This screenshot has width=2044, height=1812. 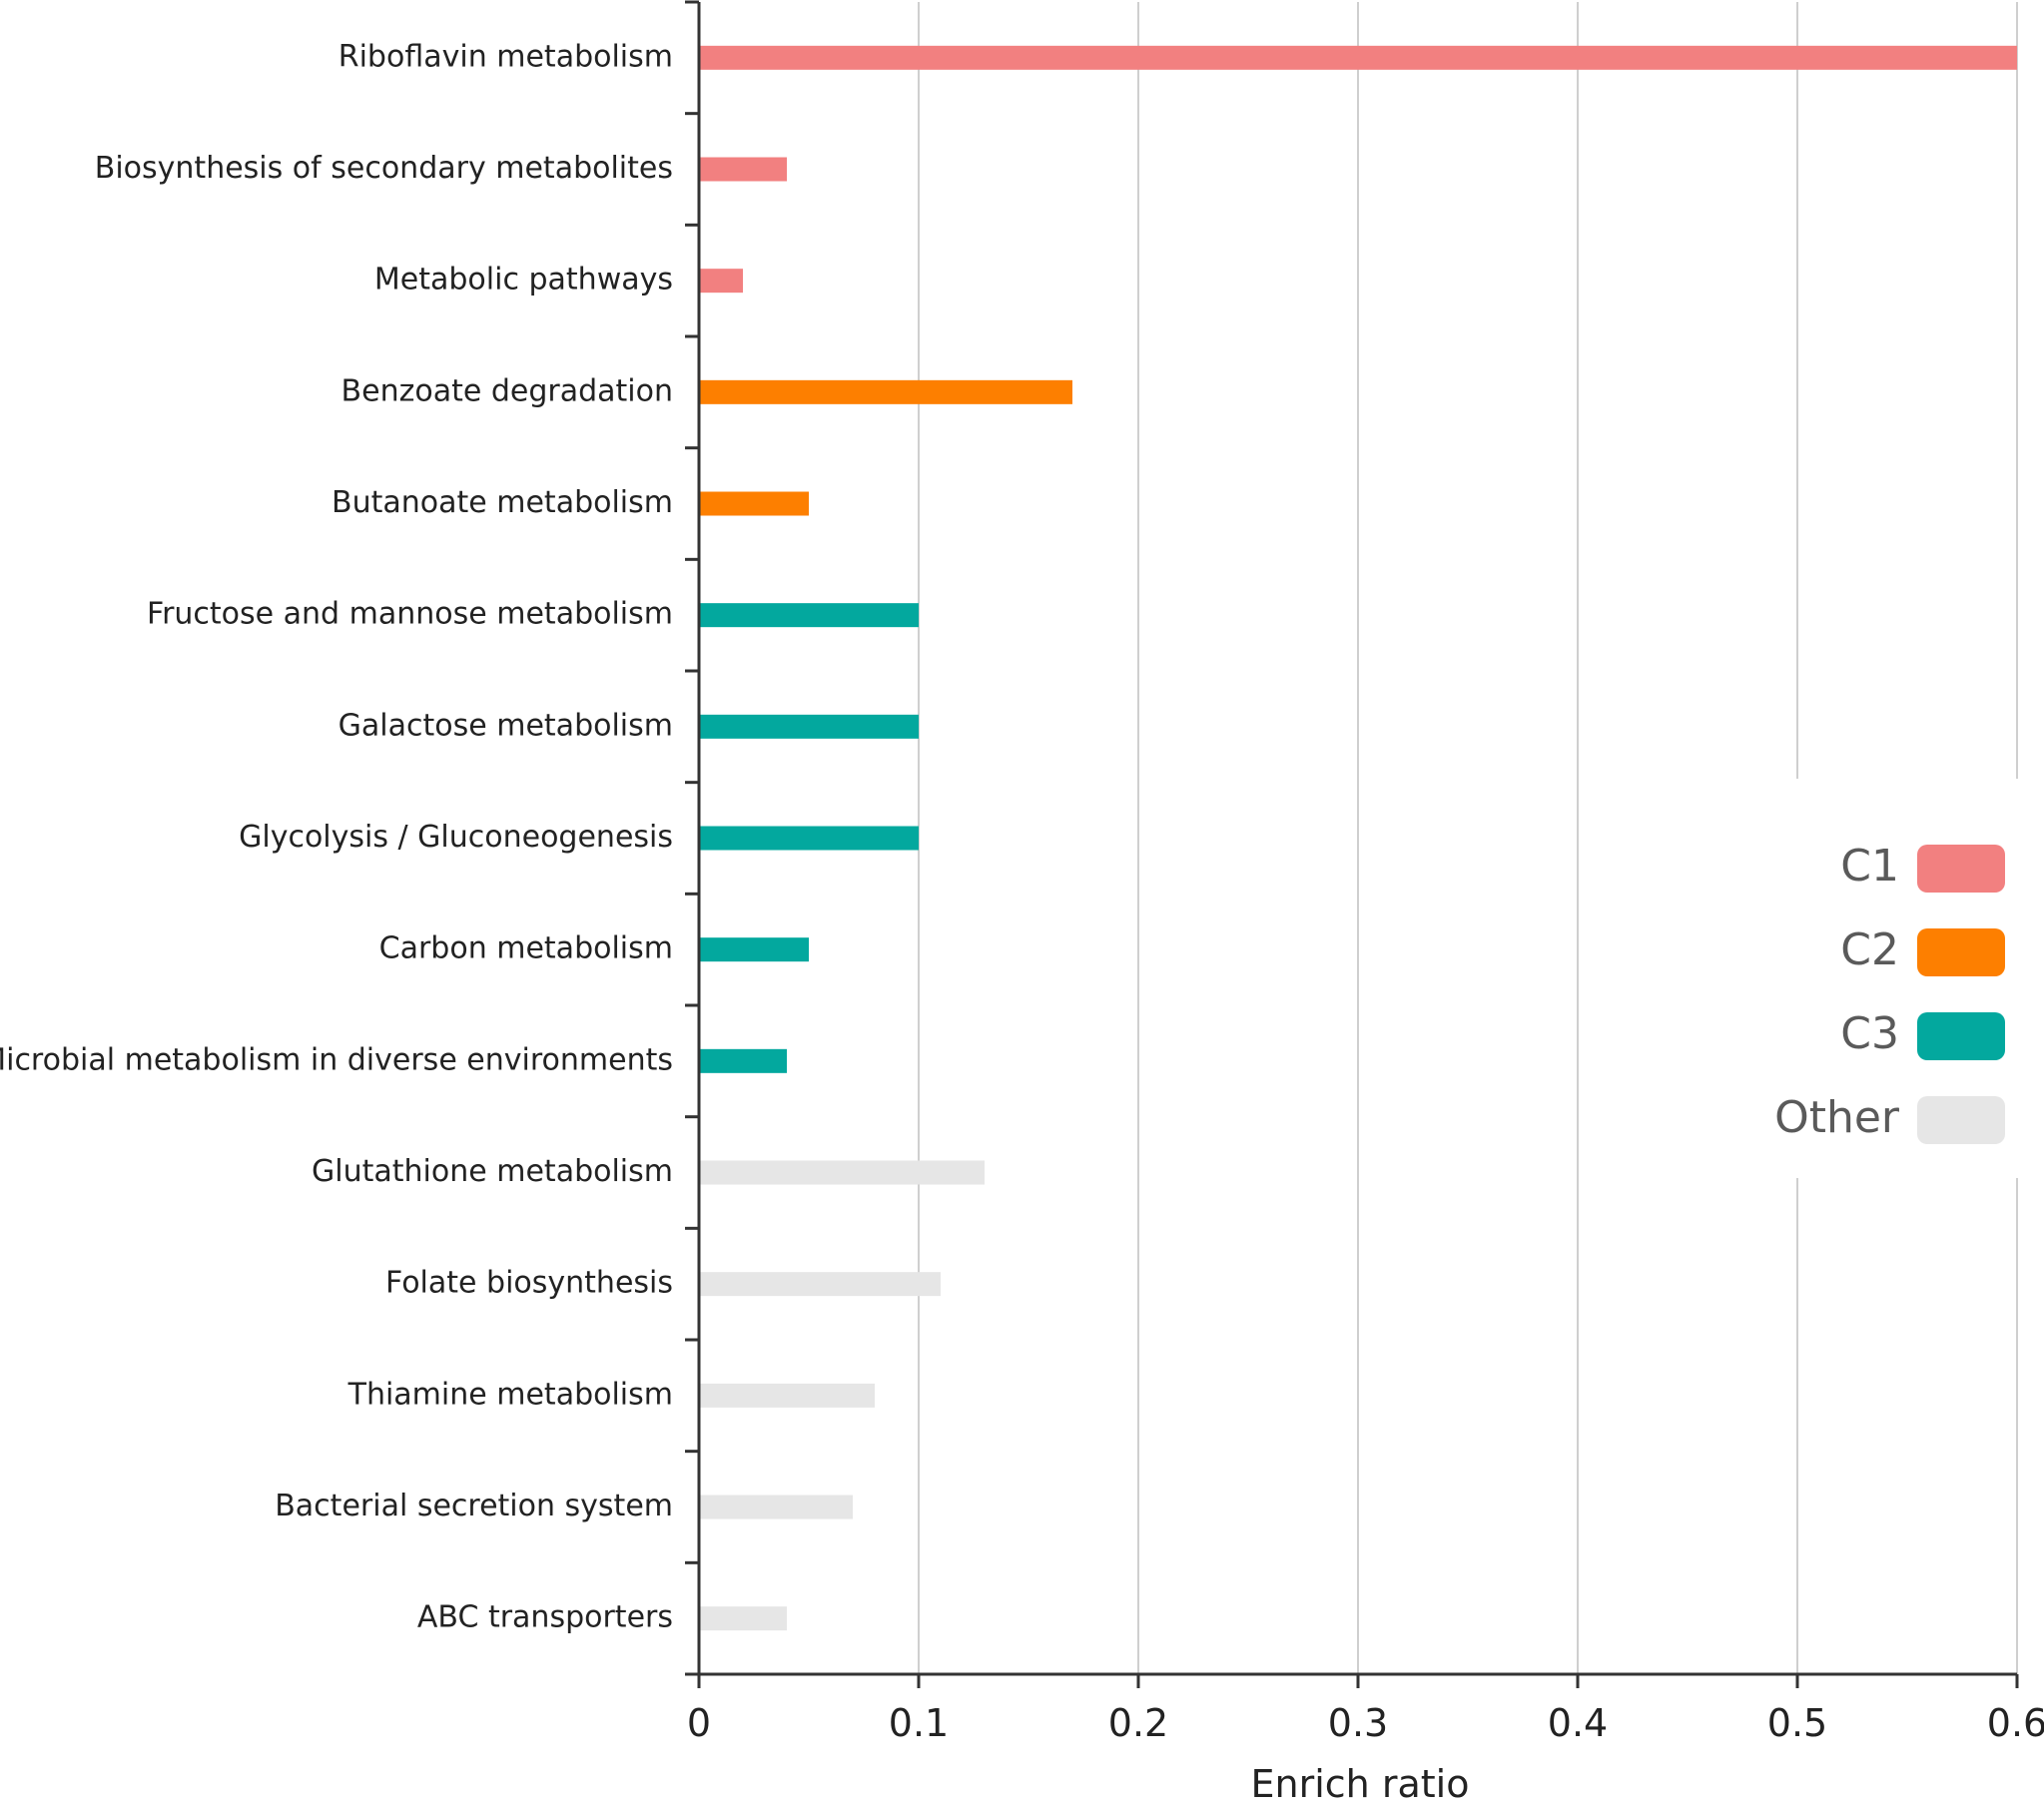 I want to click on legend: C1 C2 C3 Other, so click(x=1896, y=978).